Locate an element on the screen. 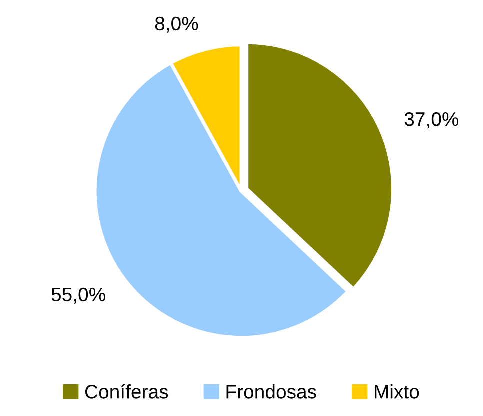 The height and width of the screenshot is (416, 483). data-label: 8,0% is located at coordinates (176, 24).